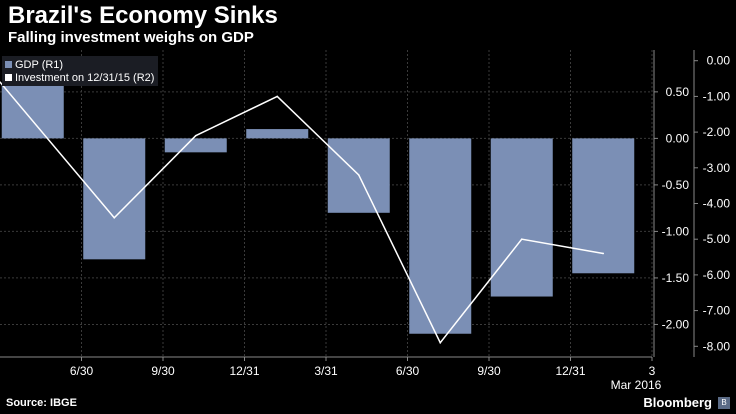 This screenshot has height=414, width=736. Describe the element at coordinates (678, 92) in the screenshot. I see `tick-label-r1: 0.50` at that location.